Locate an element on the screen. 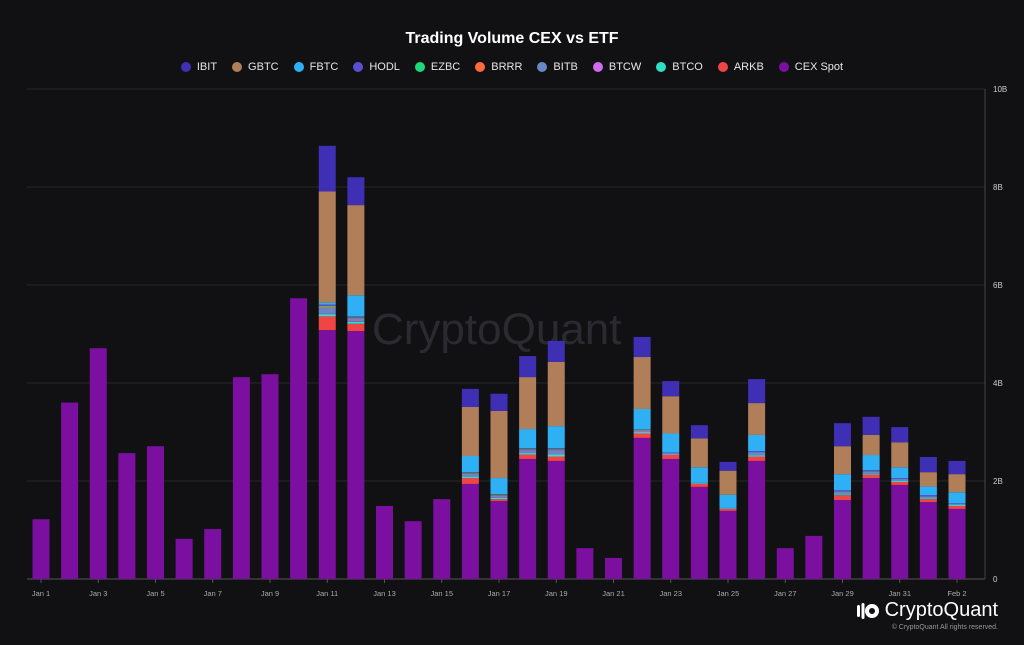 This screenshot has width=1024, height=645. legend-item-btcw: BTCW is located at coordinates (616, 67).